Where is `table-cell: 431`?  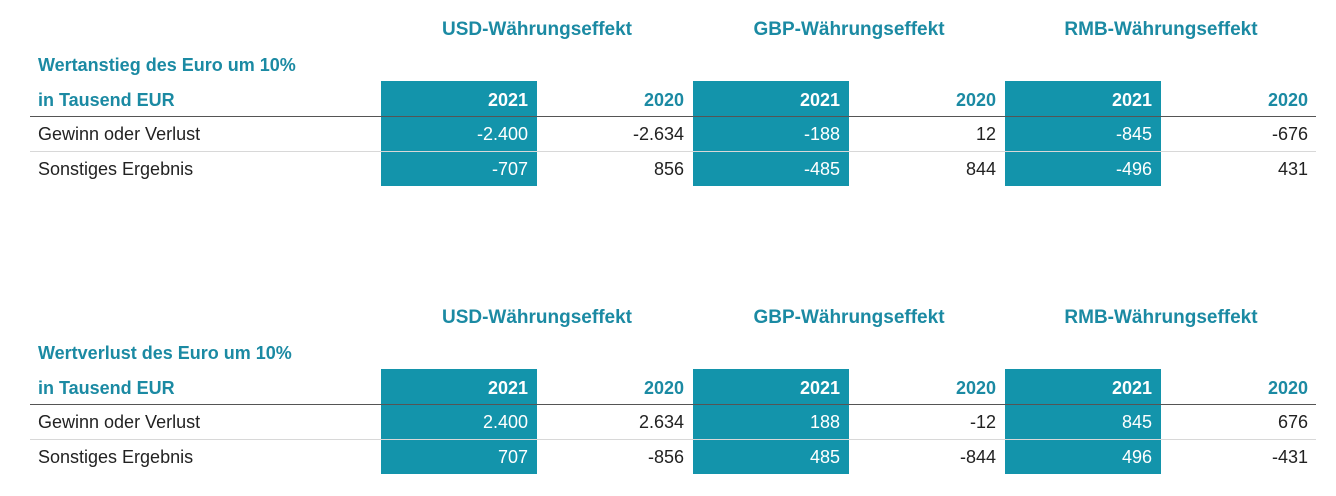
table-cell: 431 is located at coordinates (1292, 169).